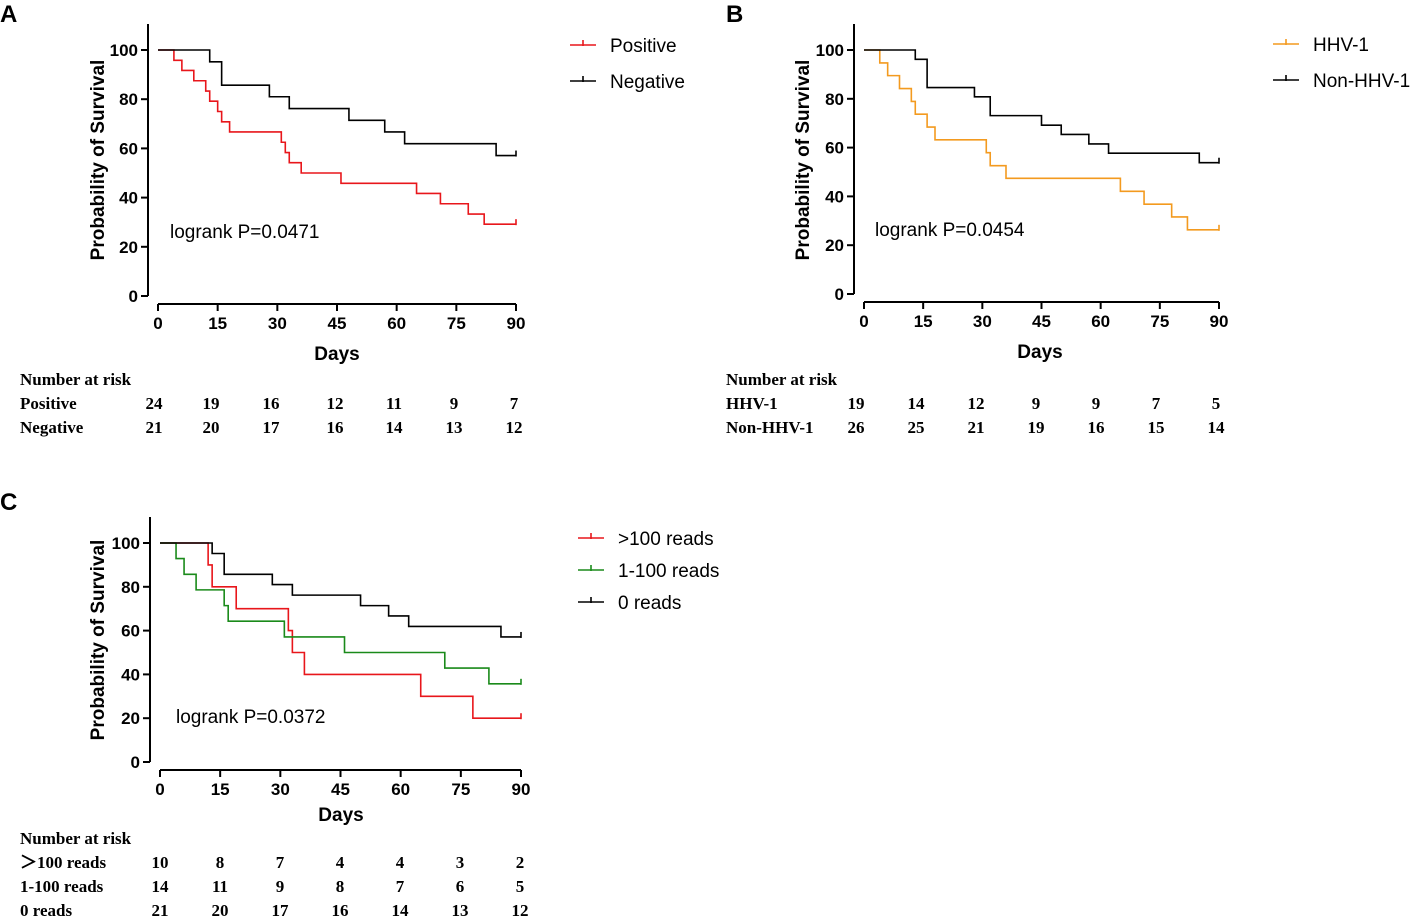 The image size is (1417, 923). Describe the element at coordinates (244, 232) in the screenshot. I see `logrank-annotation: logrank P=0.0471` at that location.